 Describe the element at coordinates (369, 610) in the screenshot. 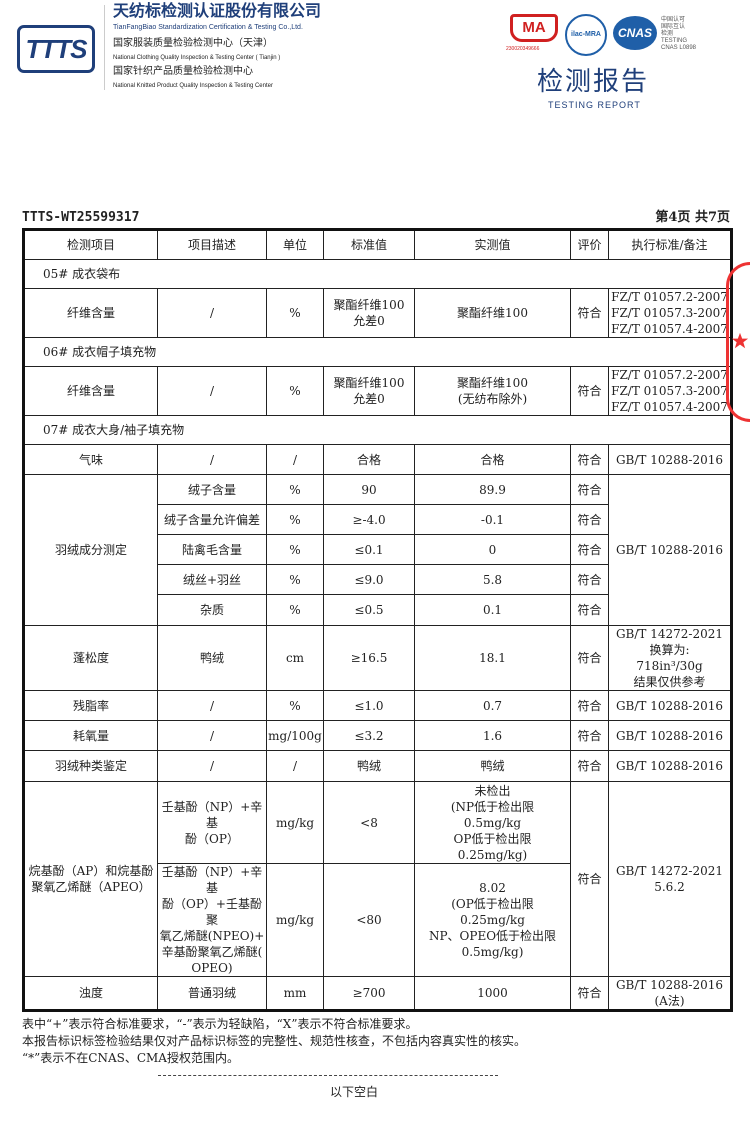

I see `cell: ≤0.5` at that location.